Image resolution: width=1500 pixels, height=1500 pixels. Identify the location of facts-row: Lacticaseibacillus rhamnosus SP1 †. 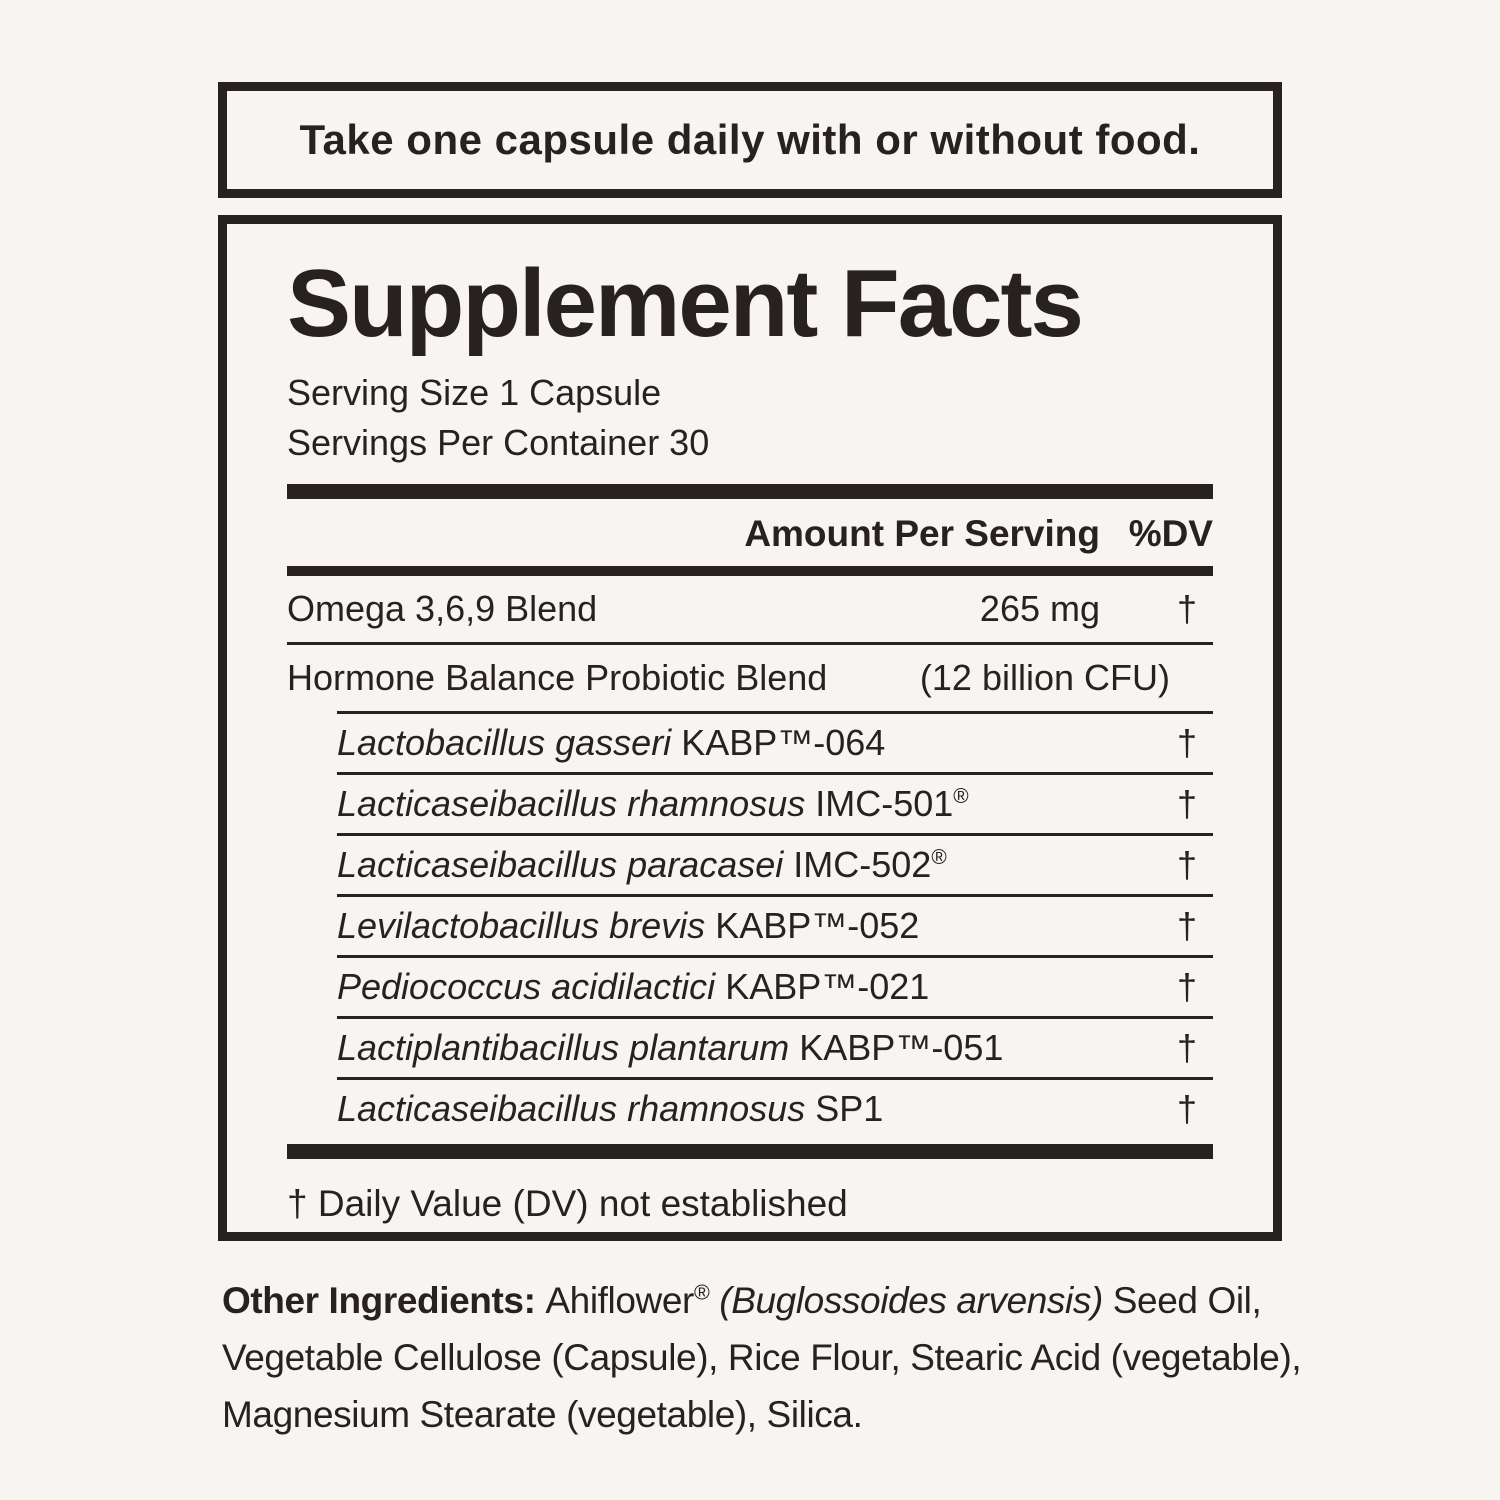
(775, 1107).